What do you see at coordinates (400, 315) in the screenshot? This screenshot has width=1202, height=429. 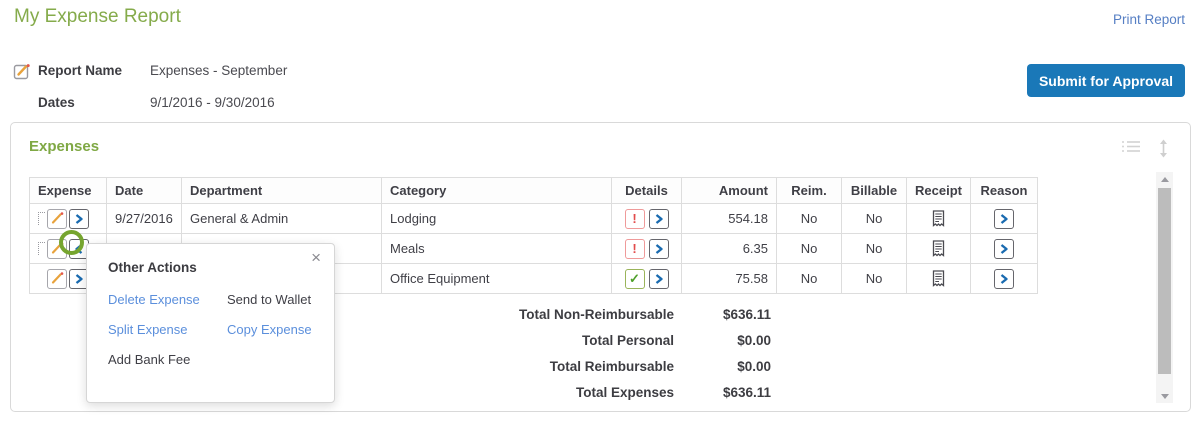 I see `total-non-reimbursable-row: Total Non-Reimbursable $636.11` at bounding box center [400, 315].